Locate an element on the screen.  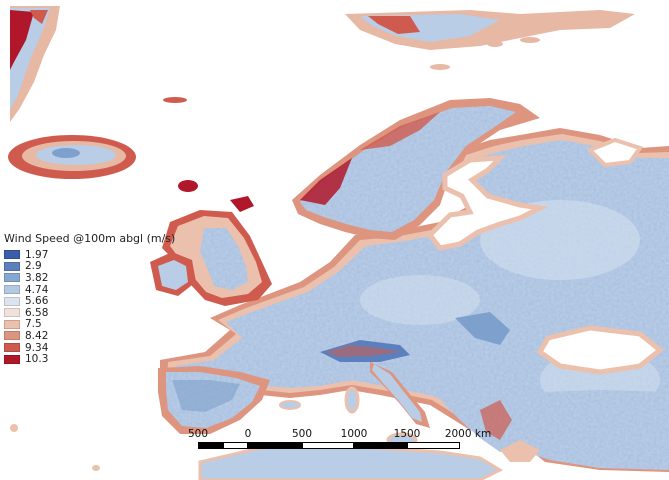
legend-label: 1.97 is located at coordinates (37, 254).